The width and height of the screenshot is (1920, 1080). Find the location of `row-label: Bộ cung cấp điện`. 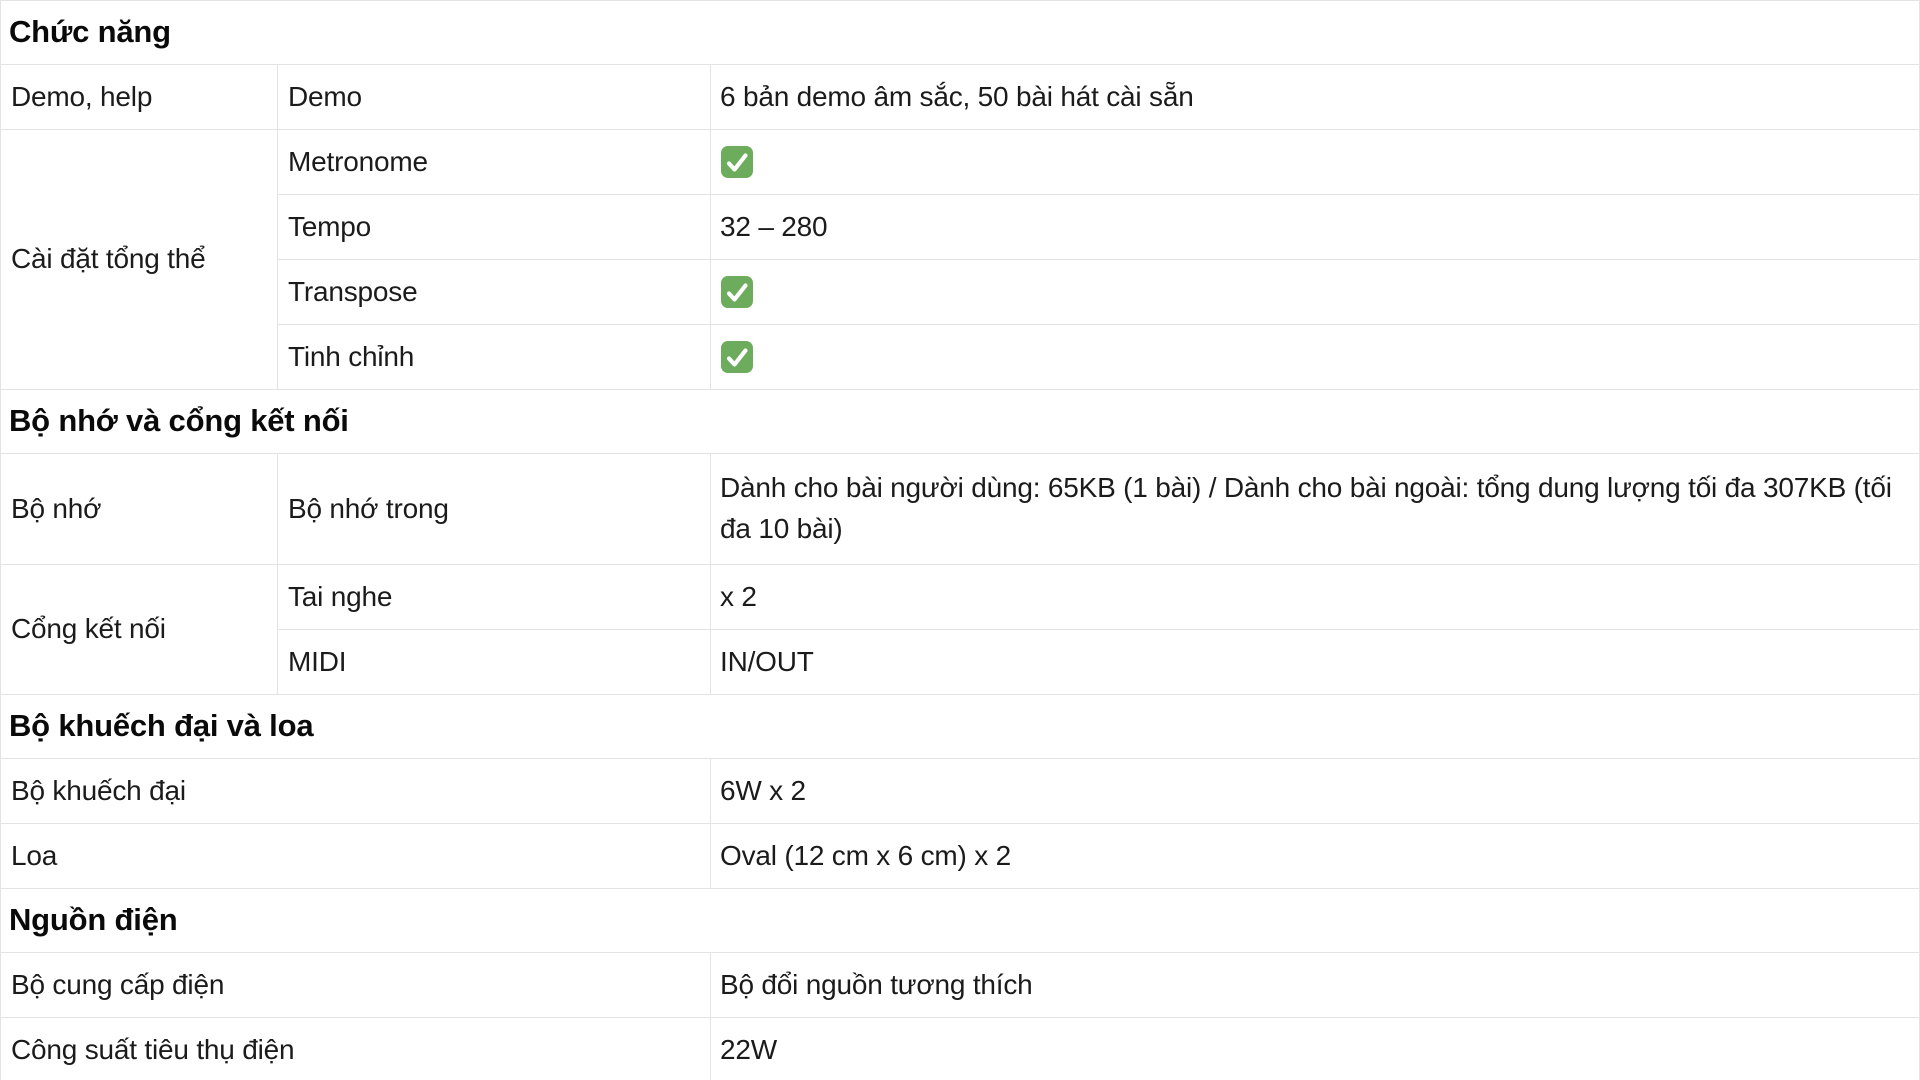

row-label: Bộ cung cấp điện is located at coordinates (355, 985).